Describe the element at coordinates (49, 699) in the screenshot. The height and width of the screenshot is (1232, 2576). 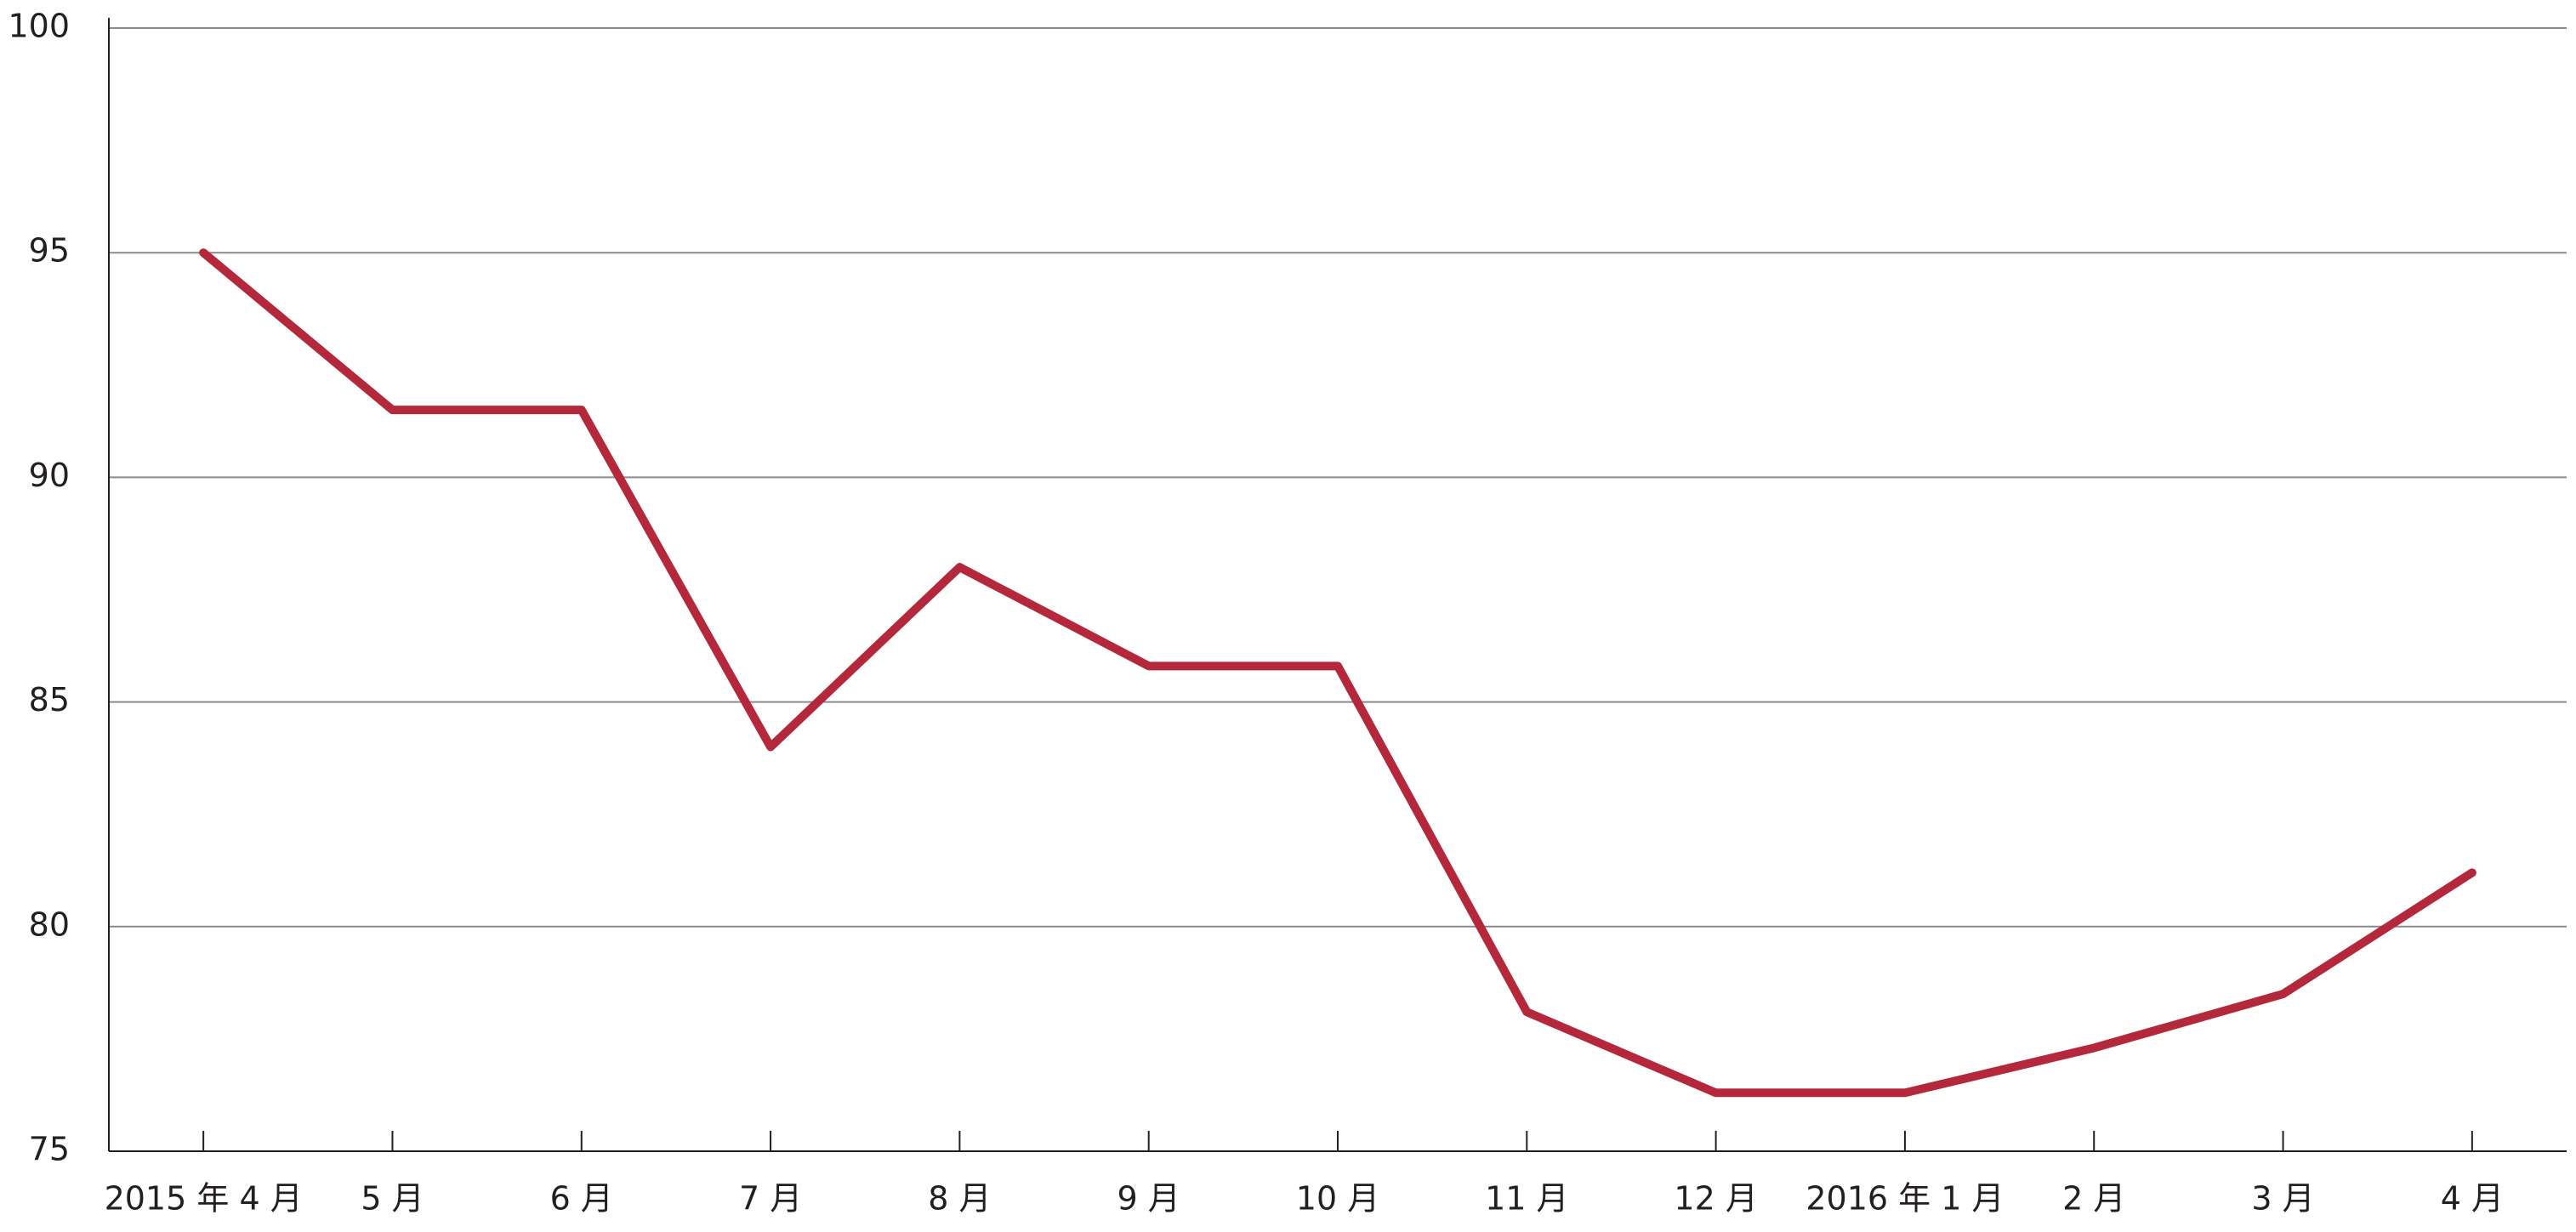
I see `y-tick-label: 85` at that location.